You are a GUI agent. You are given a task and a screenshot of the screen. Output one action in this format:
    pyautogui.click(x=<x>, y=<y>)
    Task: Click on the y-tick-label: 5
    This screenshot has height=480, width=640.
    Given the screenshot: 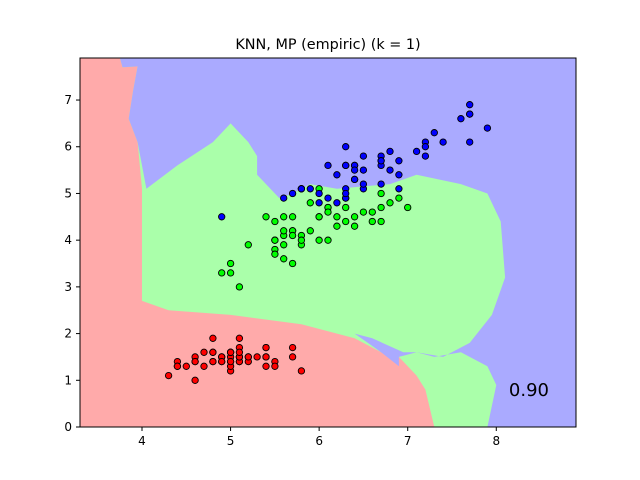 What is the action you would take?
    pyautogui.click(x=68, y=193)
    